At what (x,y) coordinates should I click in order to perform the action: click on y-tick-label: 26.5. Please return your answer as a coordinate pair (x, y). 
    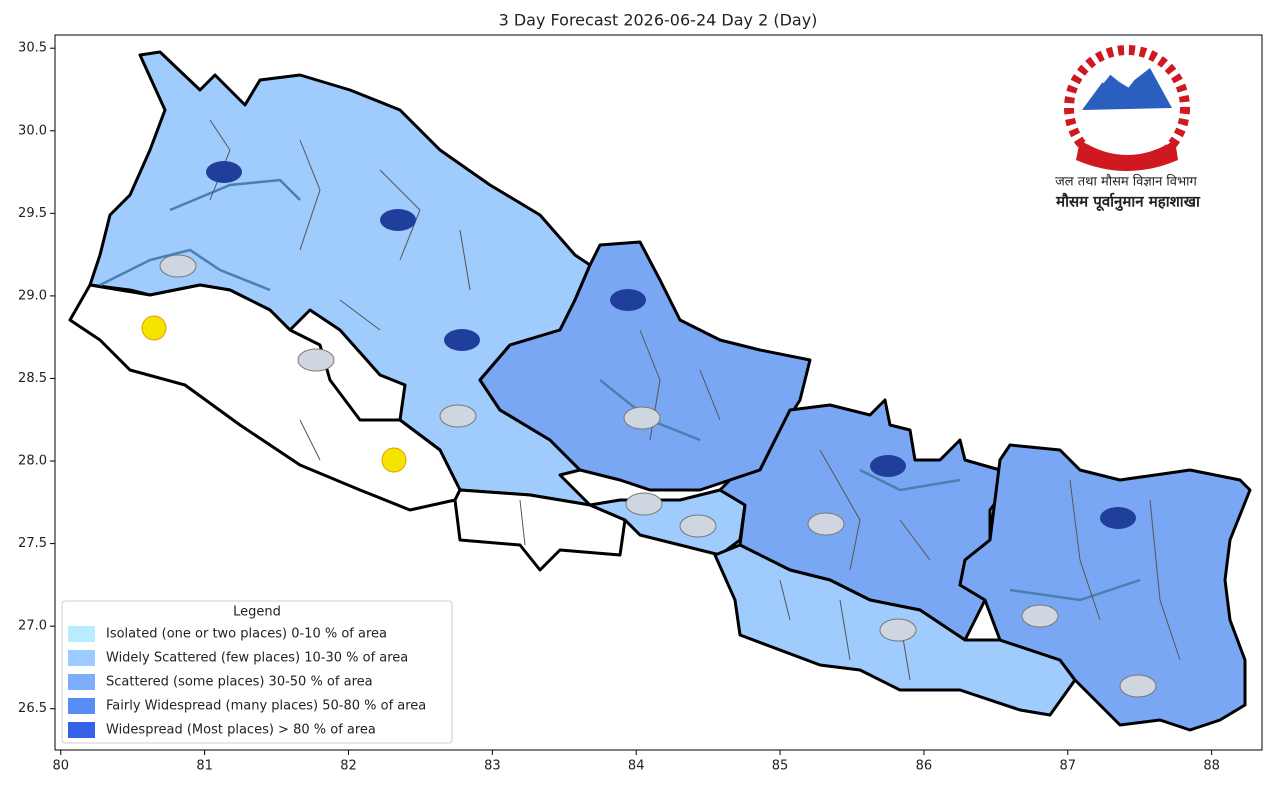
    Looking at the image, I should click on (32, 708).